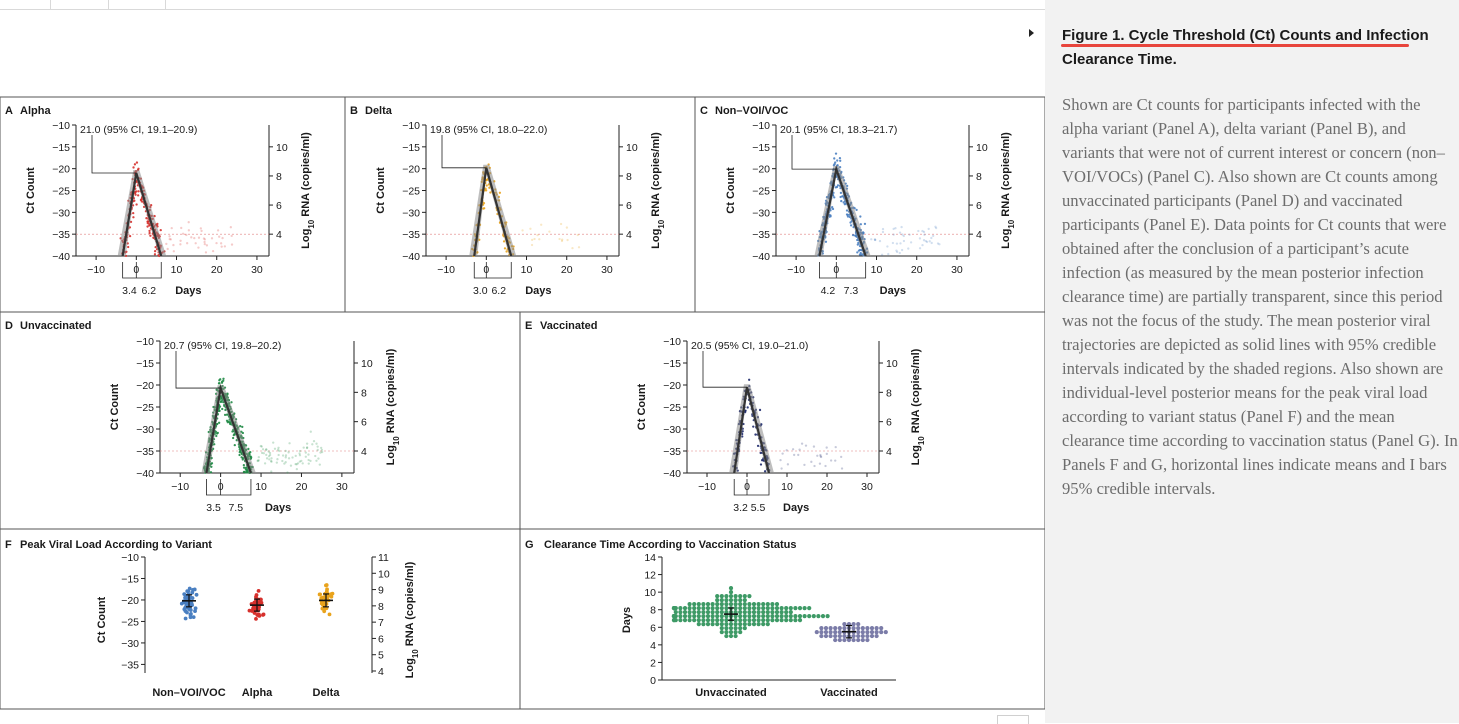 The height and width of the screenshot is (724, 1459). What do you see at coordinates (1031, 33) in the screenshot?
I see `expand-caption-button` at bounding box center [1031, 33].